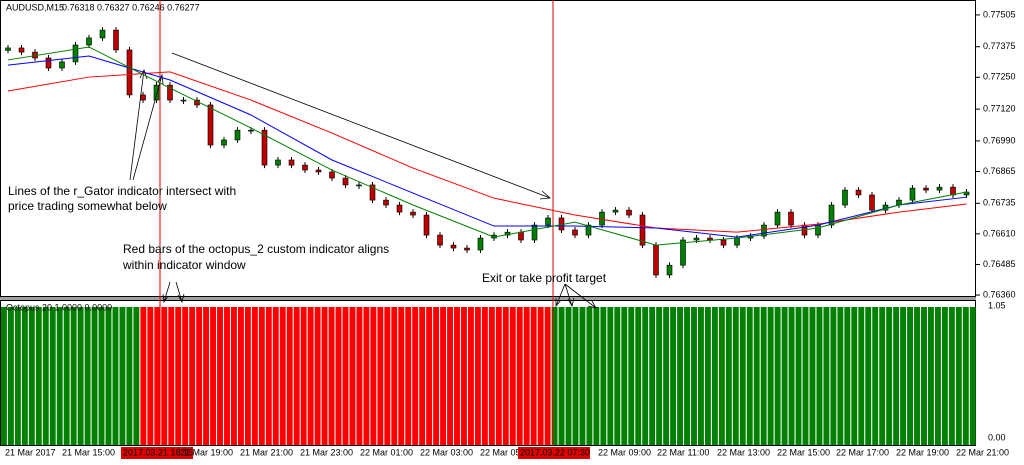 This screenshot has height=465, width=1024. I want to click on time-highlight, so click(554, 453).